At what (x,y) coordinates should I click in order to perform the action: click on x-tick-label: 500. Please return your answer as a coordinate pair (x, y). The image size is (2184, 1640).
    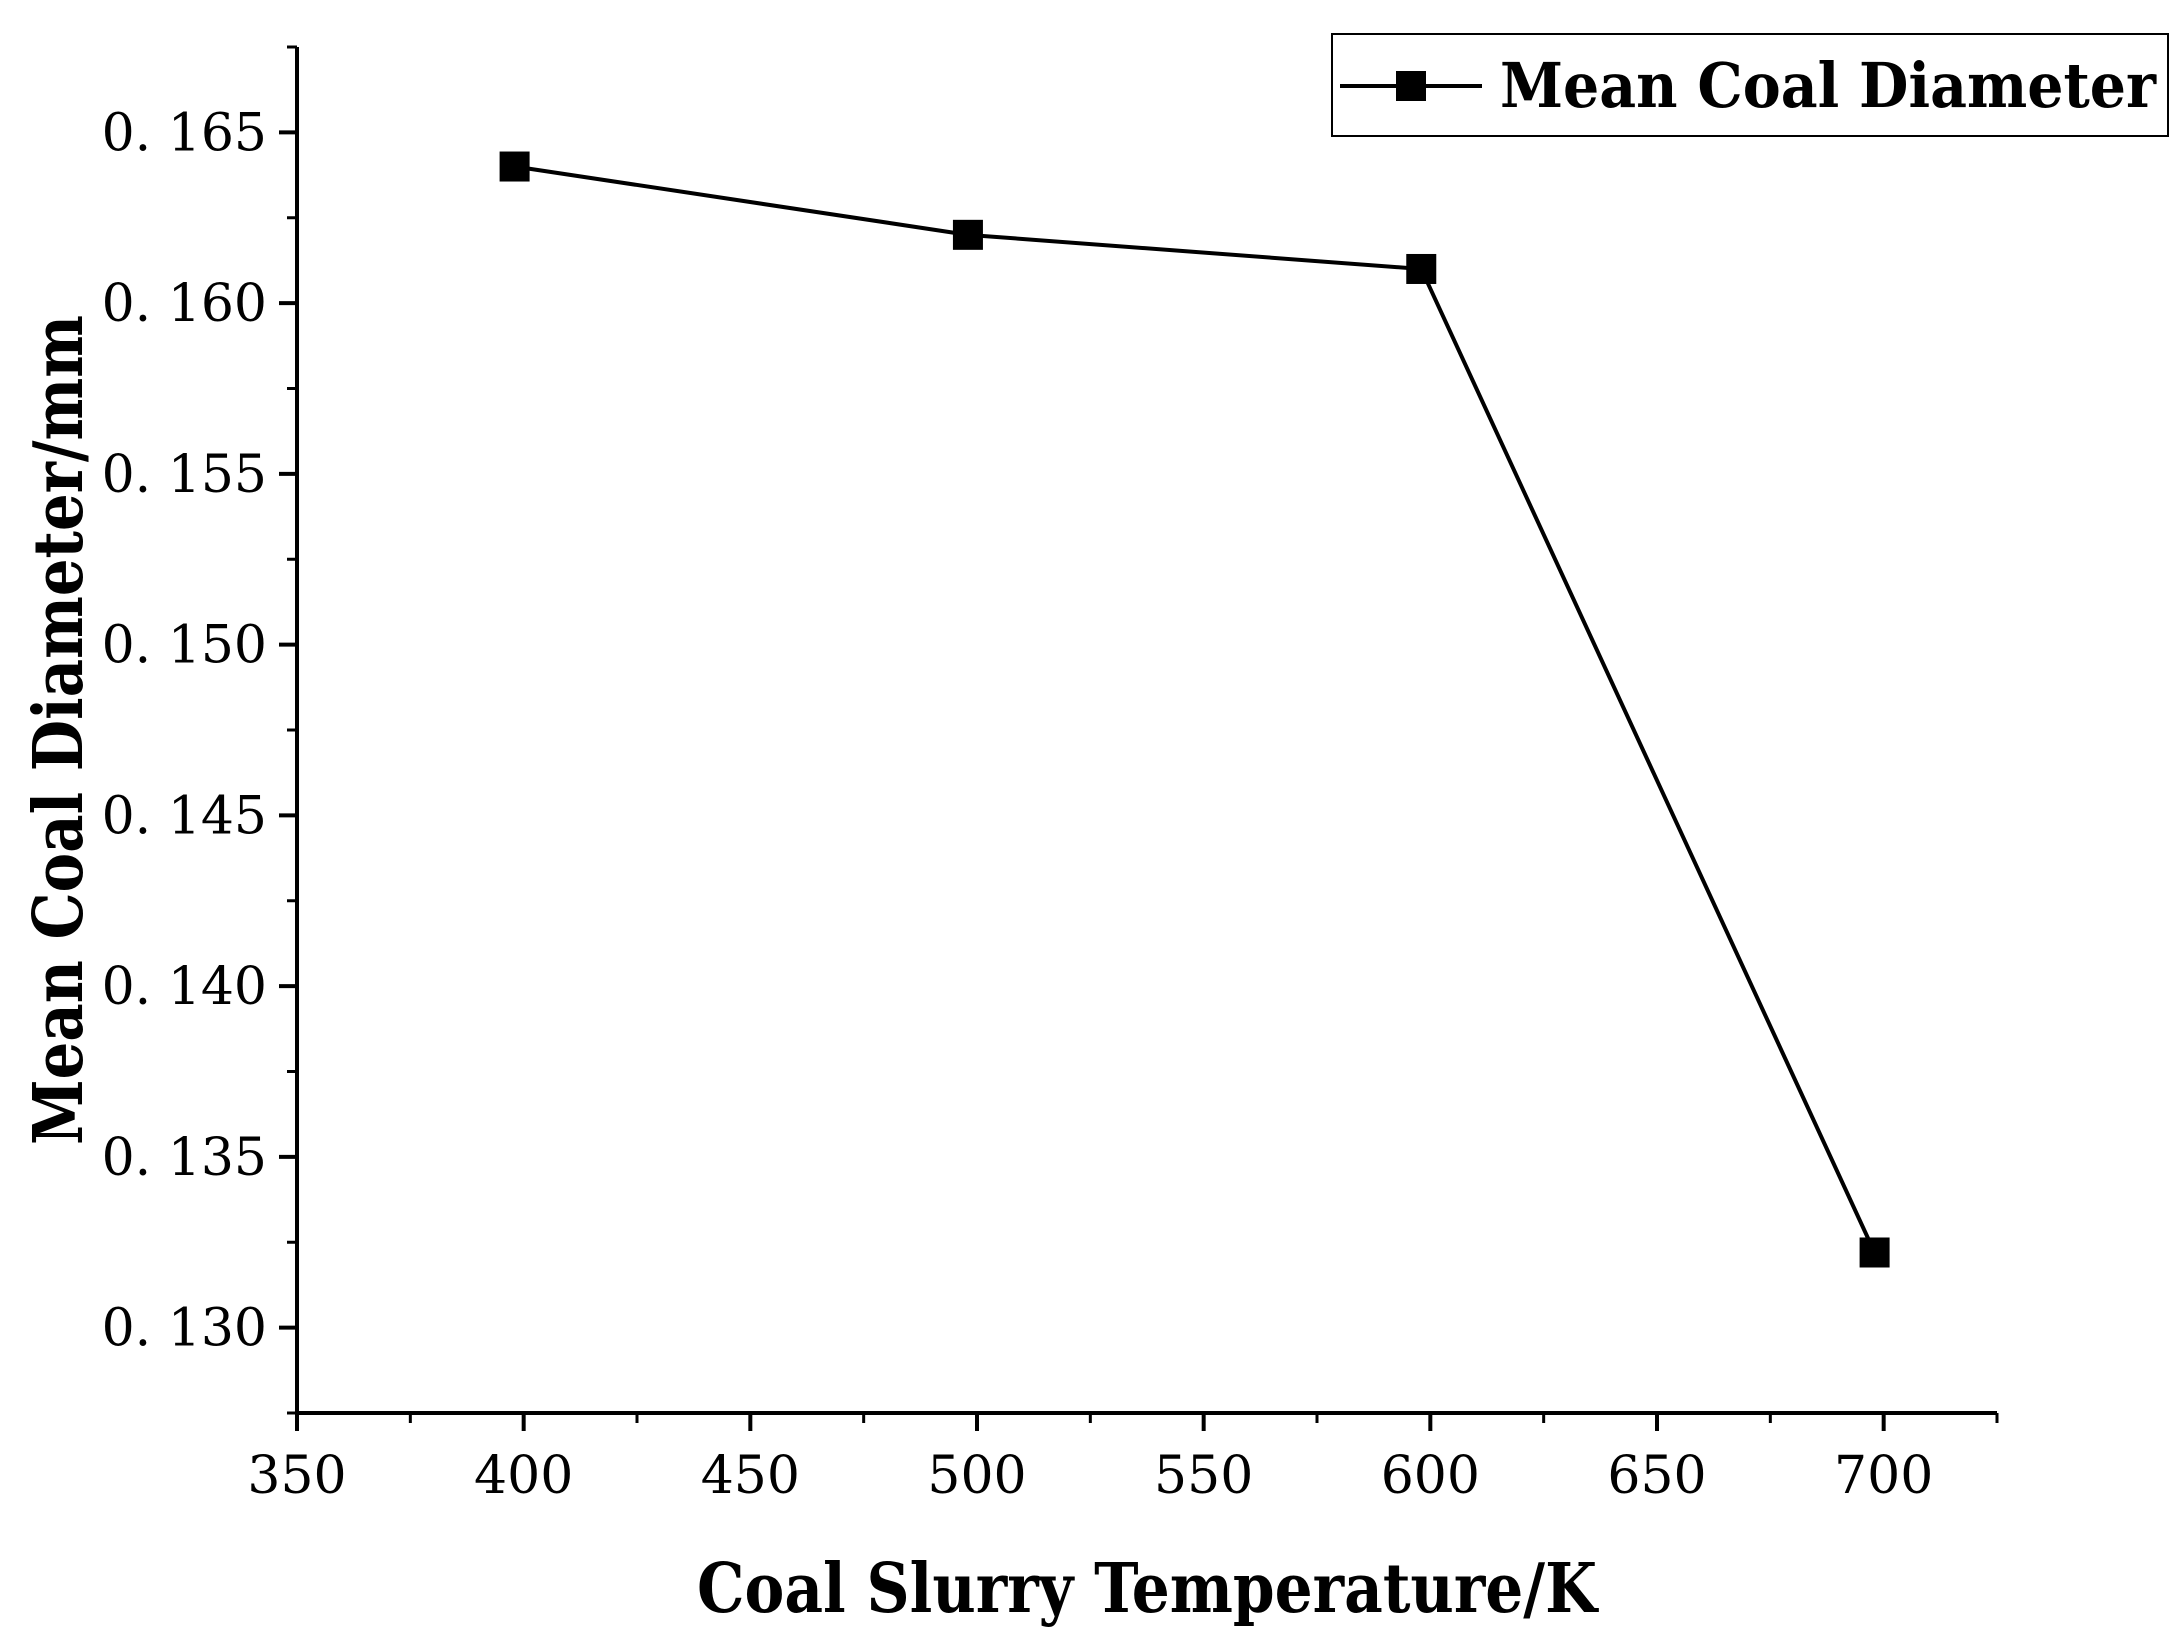
    Looking at the image, I should click on (976, 1476).